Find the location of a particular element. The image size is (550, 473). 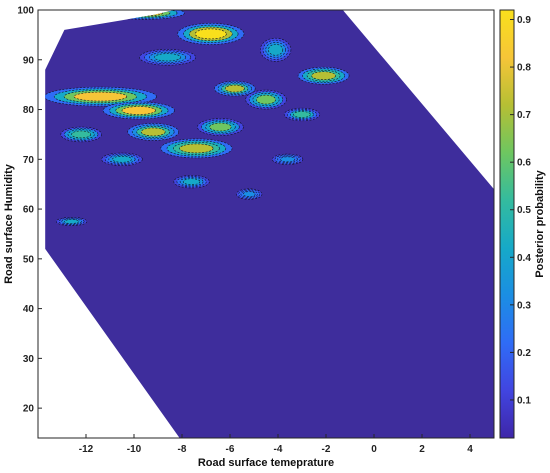

x-tick-label: -2 is located at coordinates (326, 449).